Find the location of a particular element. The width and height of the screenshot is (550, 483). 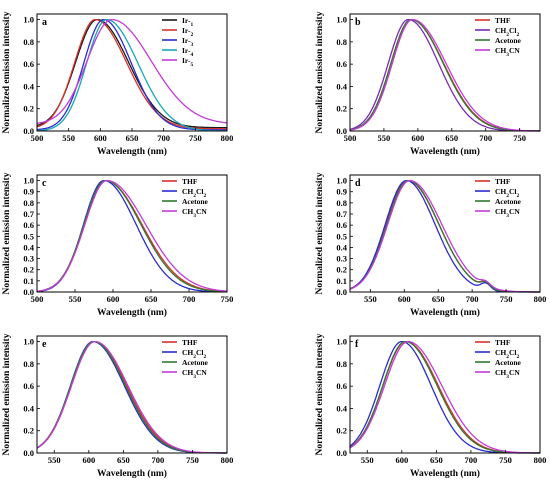

legend-label: Ir-4 is located at coordinates (187, 52).